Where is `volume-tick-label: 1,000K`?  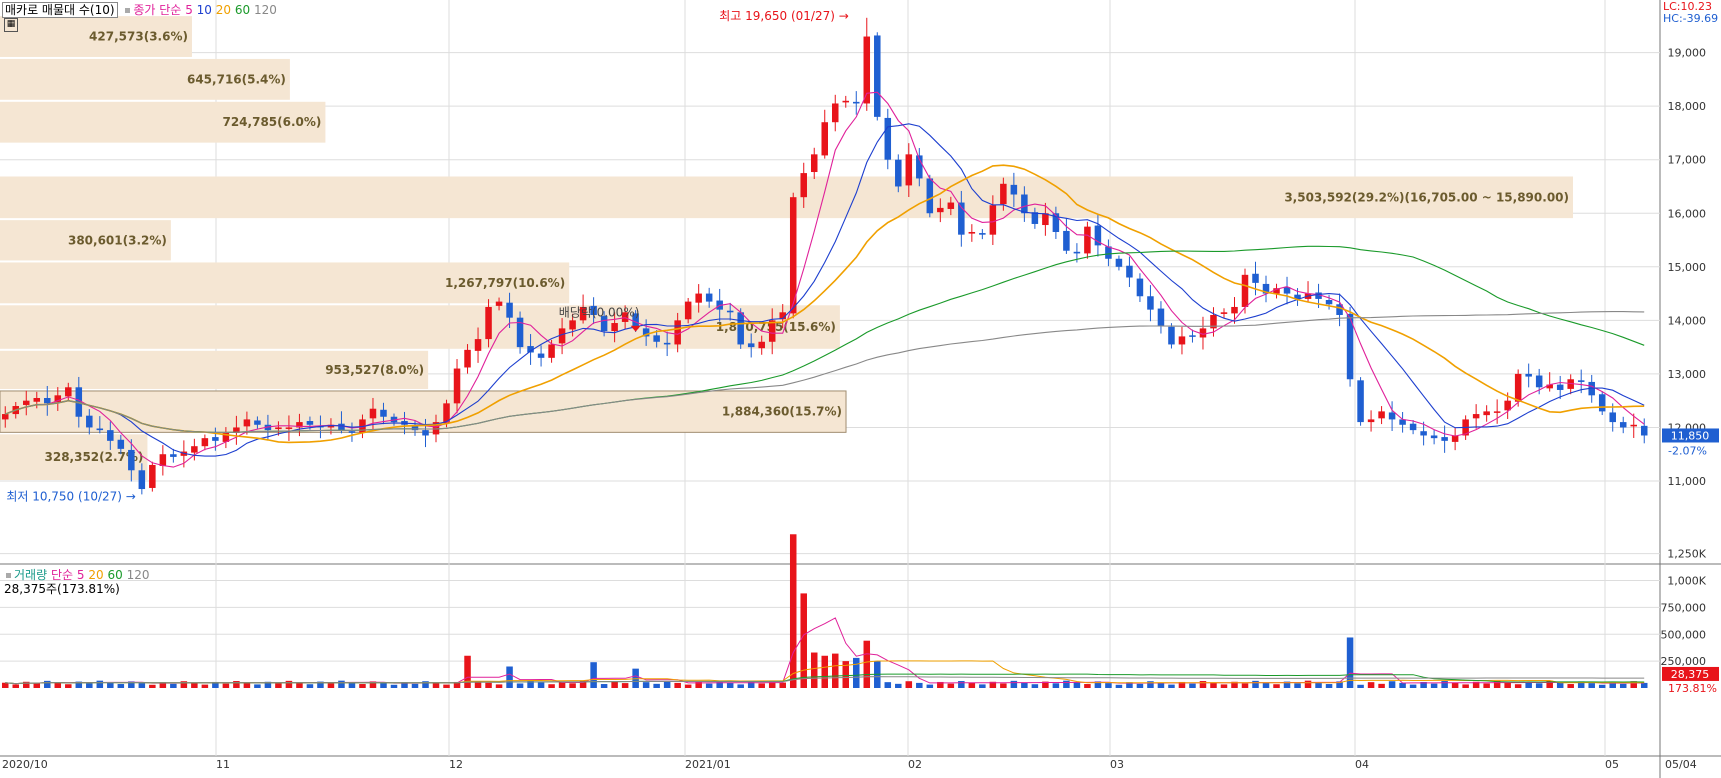
volume-tick-label: 1,000K is located at coordinates (1686, 581).